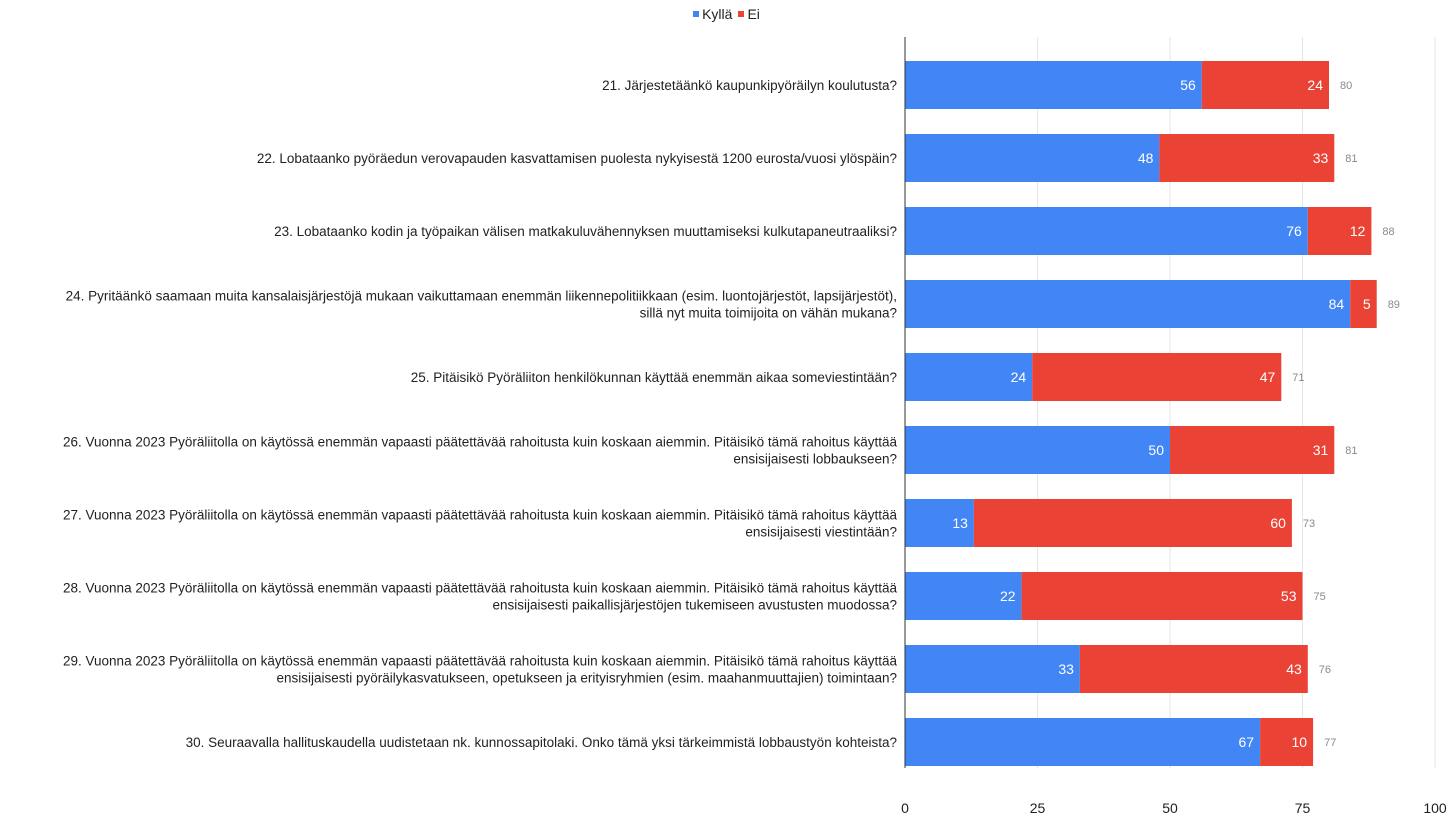 This screenshot has height=815, width=1453. What do you see at coordinates (1325, 670) in the screenshot?
I see `total-label: 76` at bounding box center [1325, 670].